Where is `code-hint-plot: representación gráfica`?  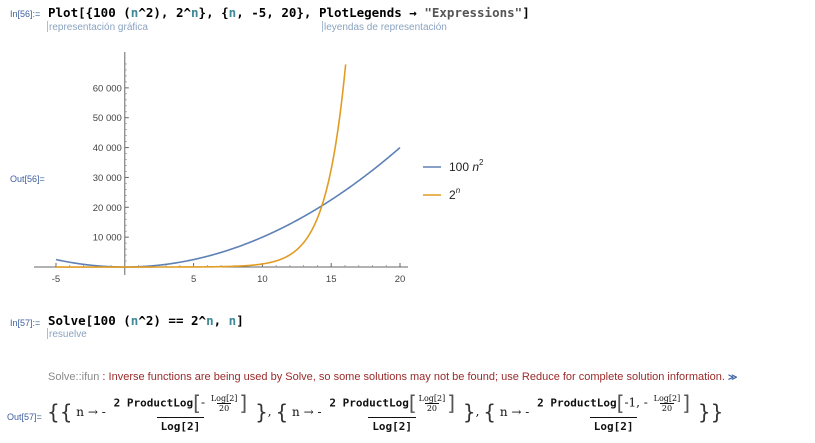 code-hint-plot: representación gráfica is located at coordinates (97, 27).